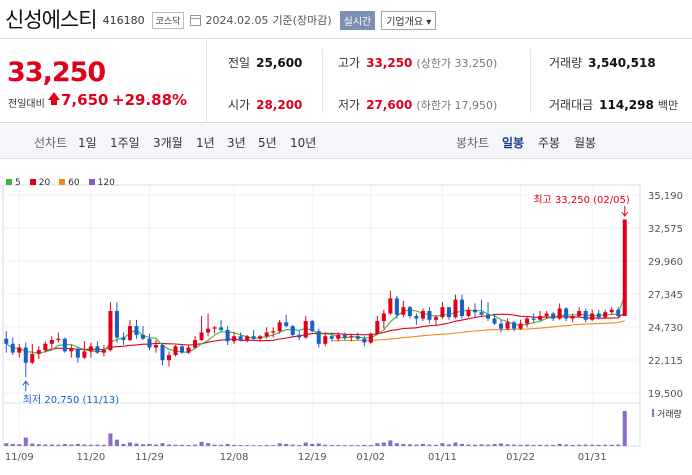 This screenshot has height=475, width=692. I want to click on upper-limit: (상한가 33,250), so click(457, 63).